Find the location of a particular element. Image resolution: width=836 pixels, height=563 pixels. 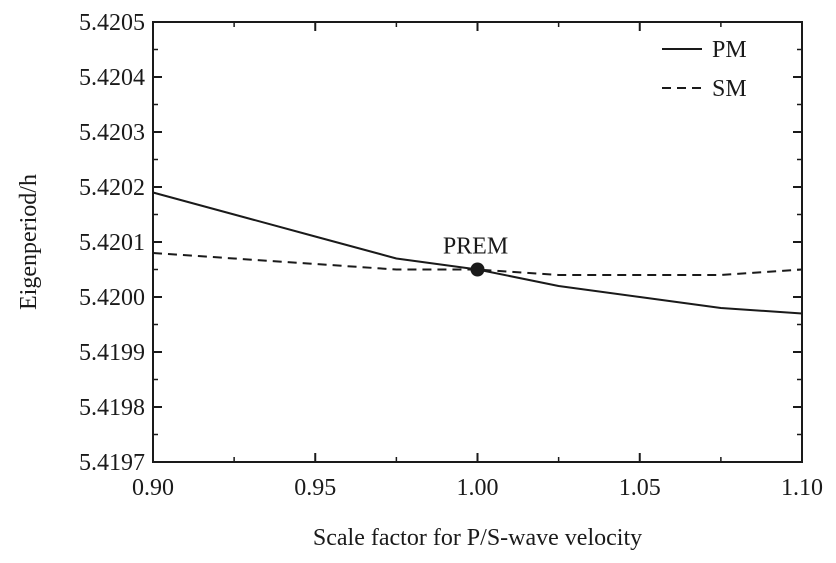

y-tick-label: 5.4197 is located at coordinates (112, 463).